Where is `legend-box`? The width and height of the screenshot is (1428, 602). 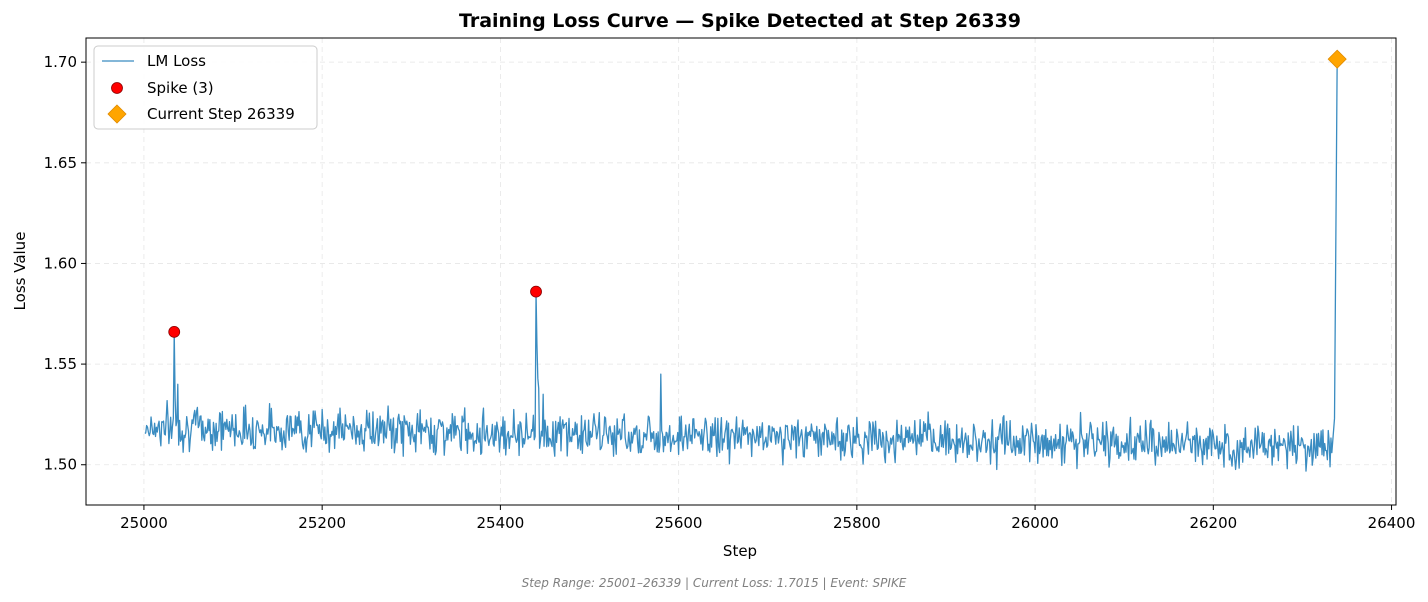
legend-box is located at coordinates (205, 87).